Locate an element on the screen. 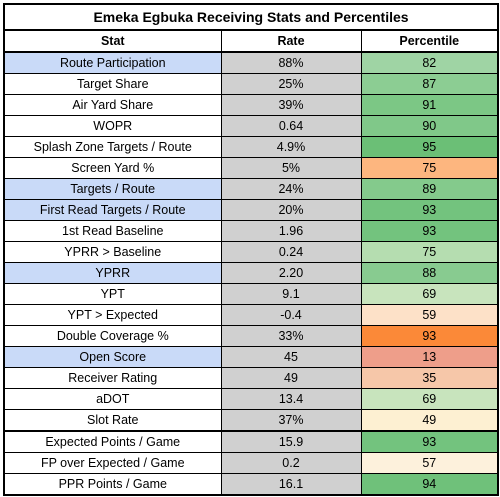  table-row: 1st Read Baseline 1.96 93 is located at coordinates (251, 231).